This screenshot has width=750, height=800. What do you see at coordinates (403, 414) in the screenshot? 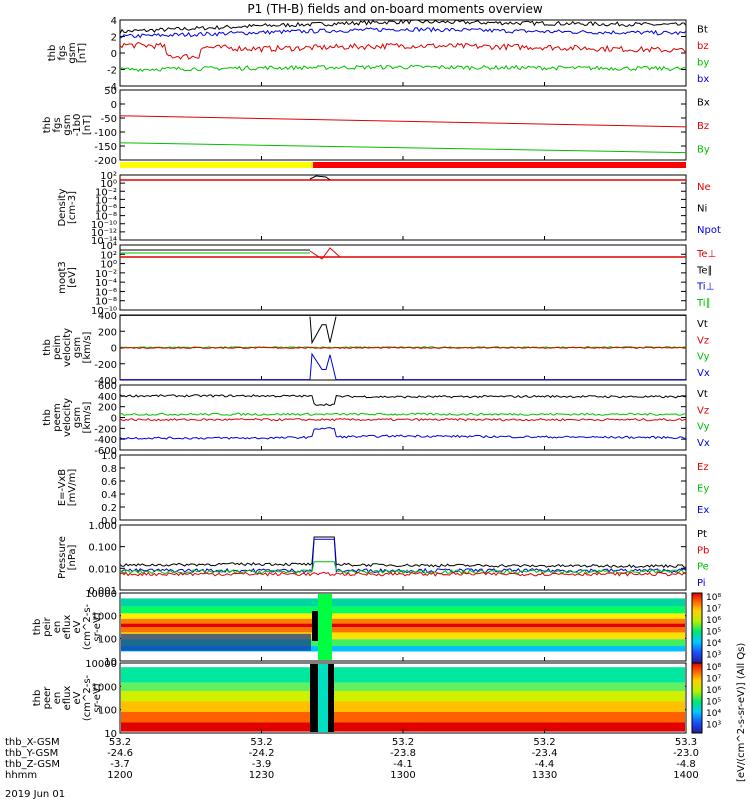
I see `series-peem-vy` at bounding box center [403, 414].